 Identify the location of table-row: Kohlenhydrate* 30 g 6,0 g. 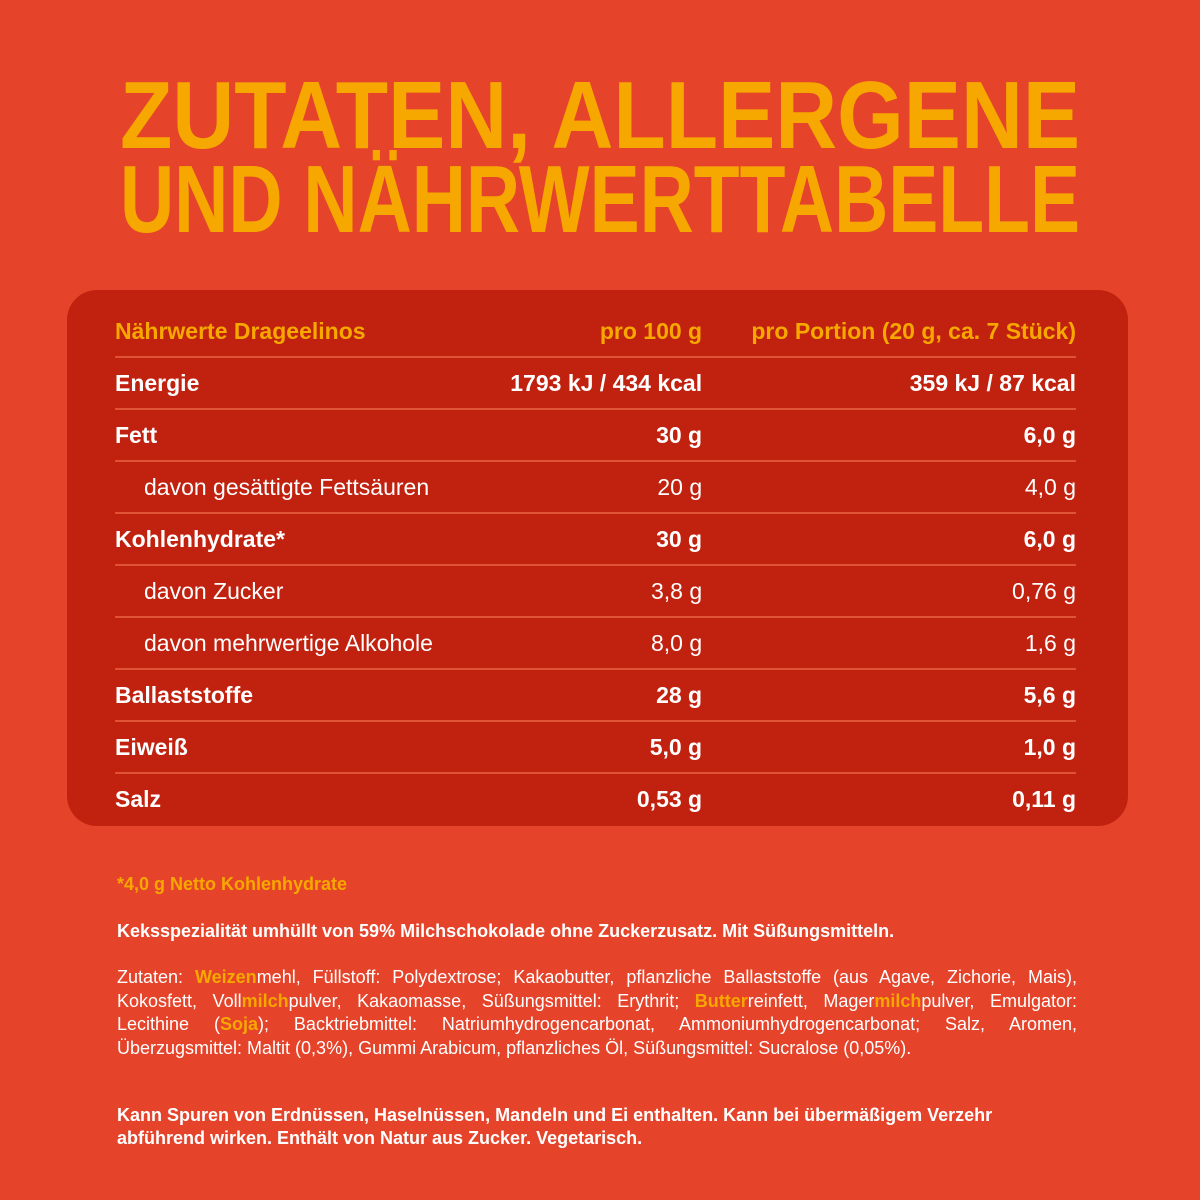
(595, 539).